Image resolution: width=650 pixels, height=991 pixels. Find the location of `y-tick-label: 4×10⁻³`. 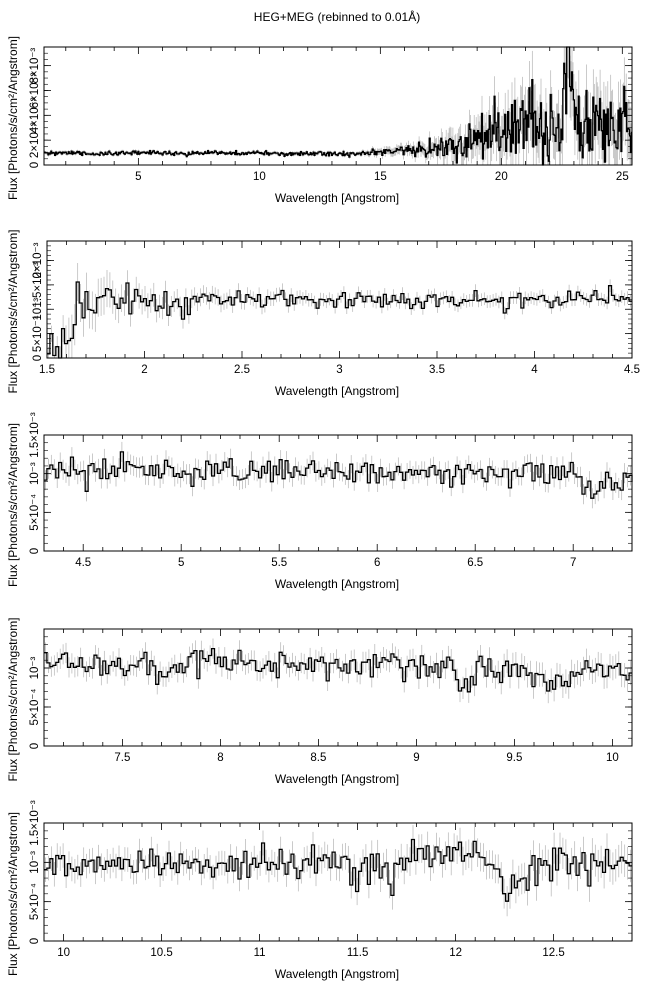

y-tick-label: 4×10⁻³ is located at coordinates (35, 115).